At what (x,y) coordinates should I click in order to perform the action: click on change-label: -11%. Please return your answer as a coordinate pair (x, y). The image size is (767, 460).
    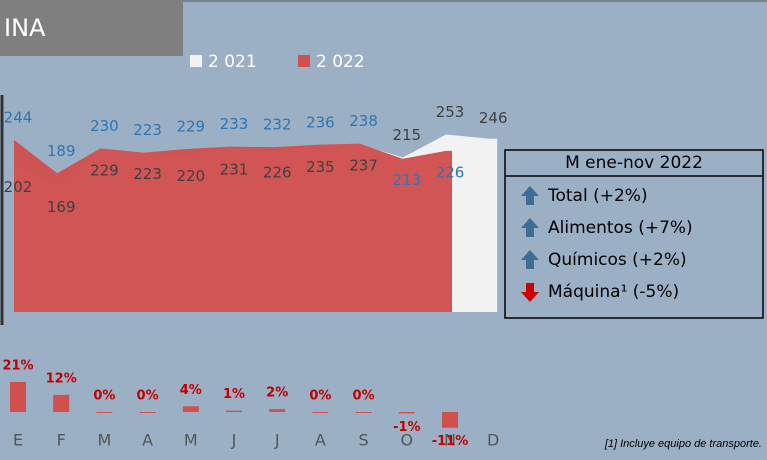
    Looking at the image, I should click on (450, 441).